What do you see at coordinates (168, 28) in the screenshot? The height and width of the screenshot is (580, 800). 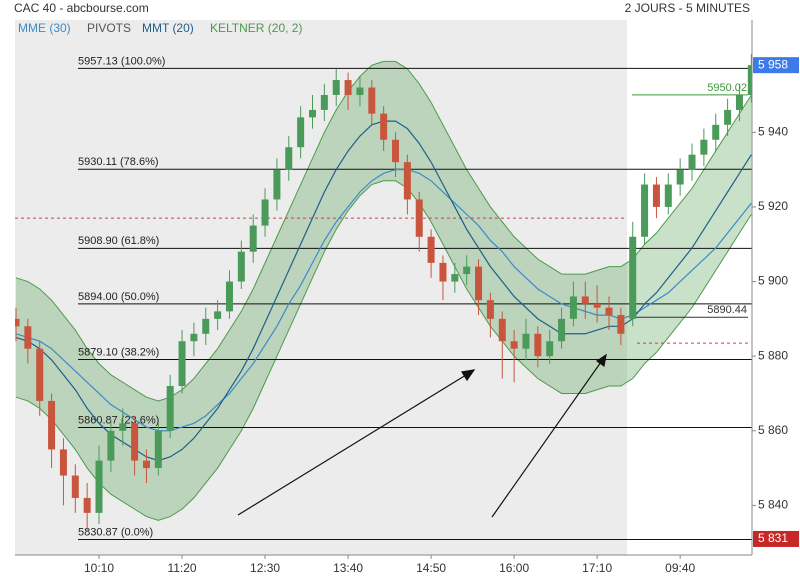 I see `legend-item: MMT (20)` at bounding box center [168, 28].